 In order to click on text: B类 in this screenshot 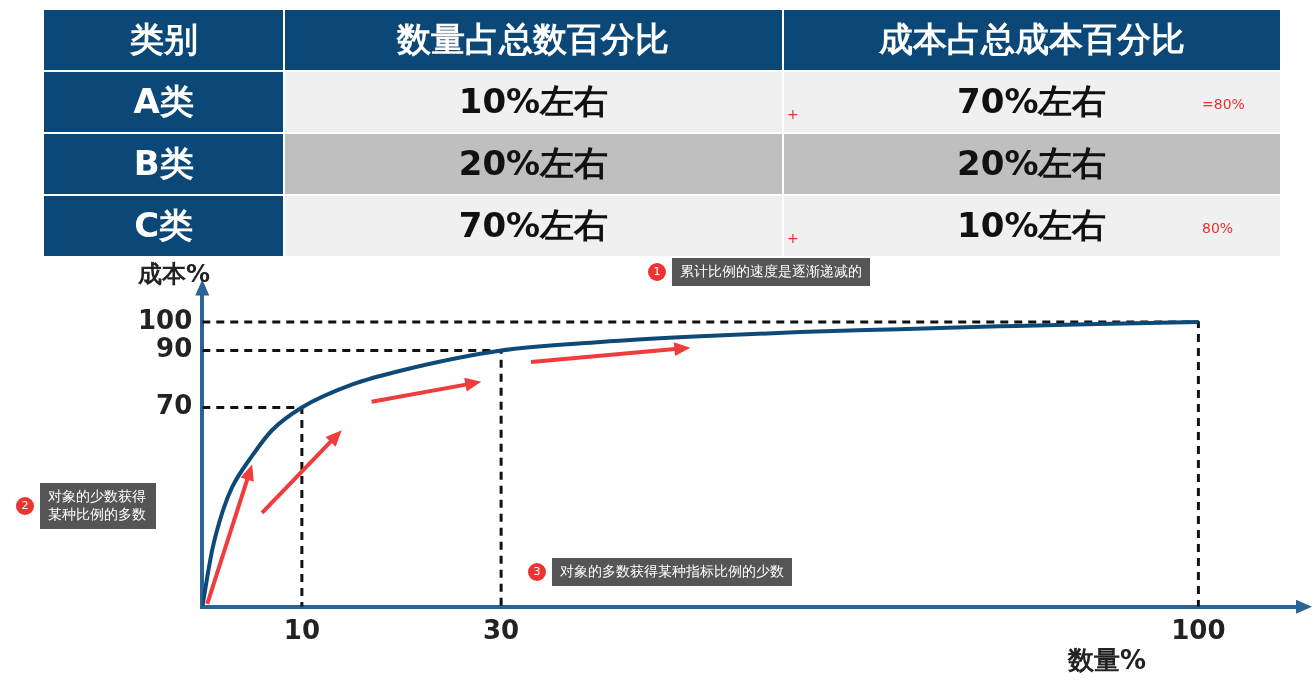, I will do `click(164, 164)`.